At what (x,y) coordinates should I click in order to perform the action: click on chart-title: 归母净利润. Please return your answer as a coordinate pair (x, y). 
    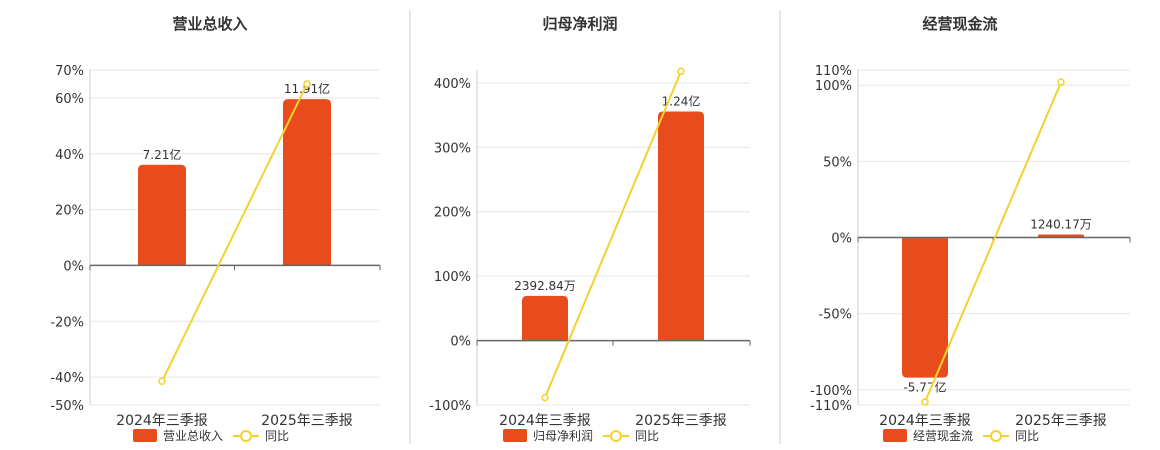
    Looking at the image, I should click on (579, 24).